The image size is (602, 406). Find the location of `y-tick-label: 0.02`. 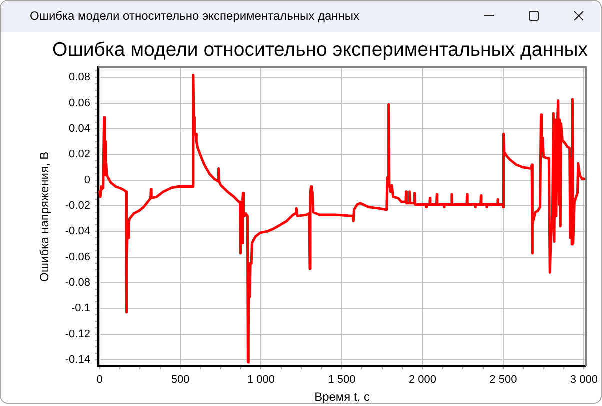

y-tick-label: 0.02 is located at coordinates (79, 154).